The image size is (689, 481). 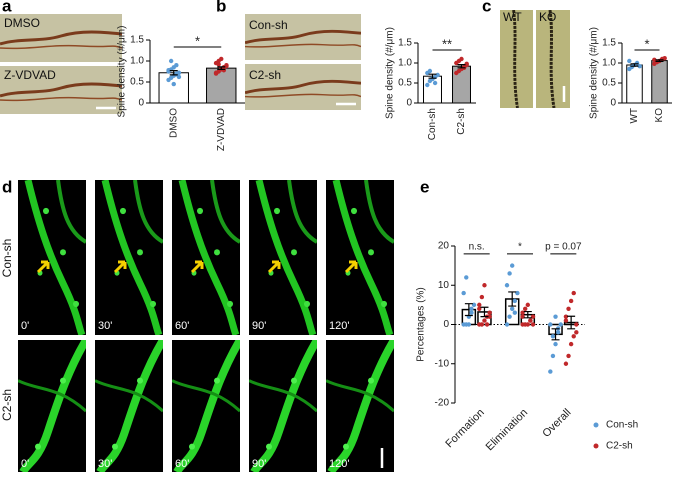 What do you see at coordinates (622, 425) in the screenshot?
I see `legend-label: Con-sh` at bounding box center [622, 425].